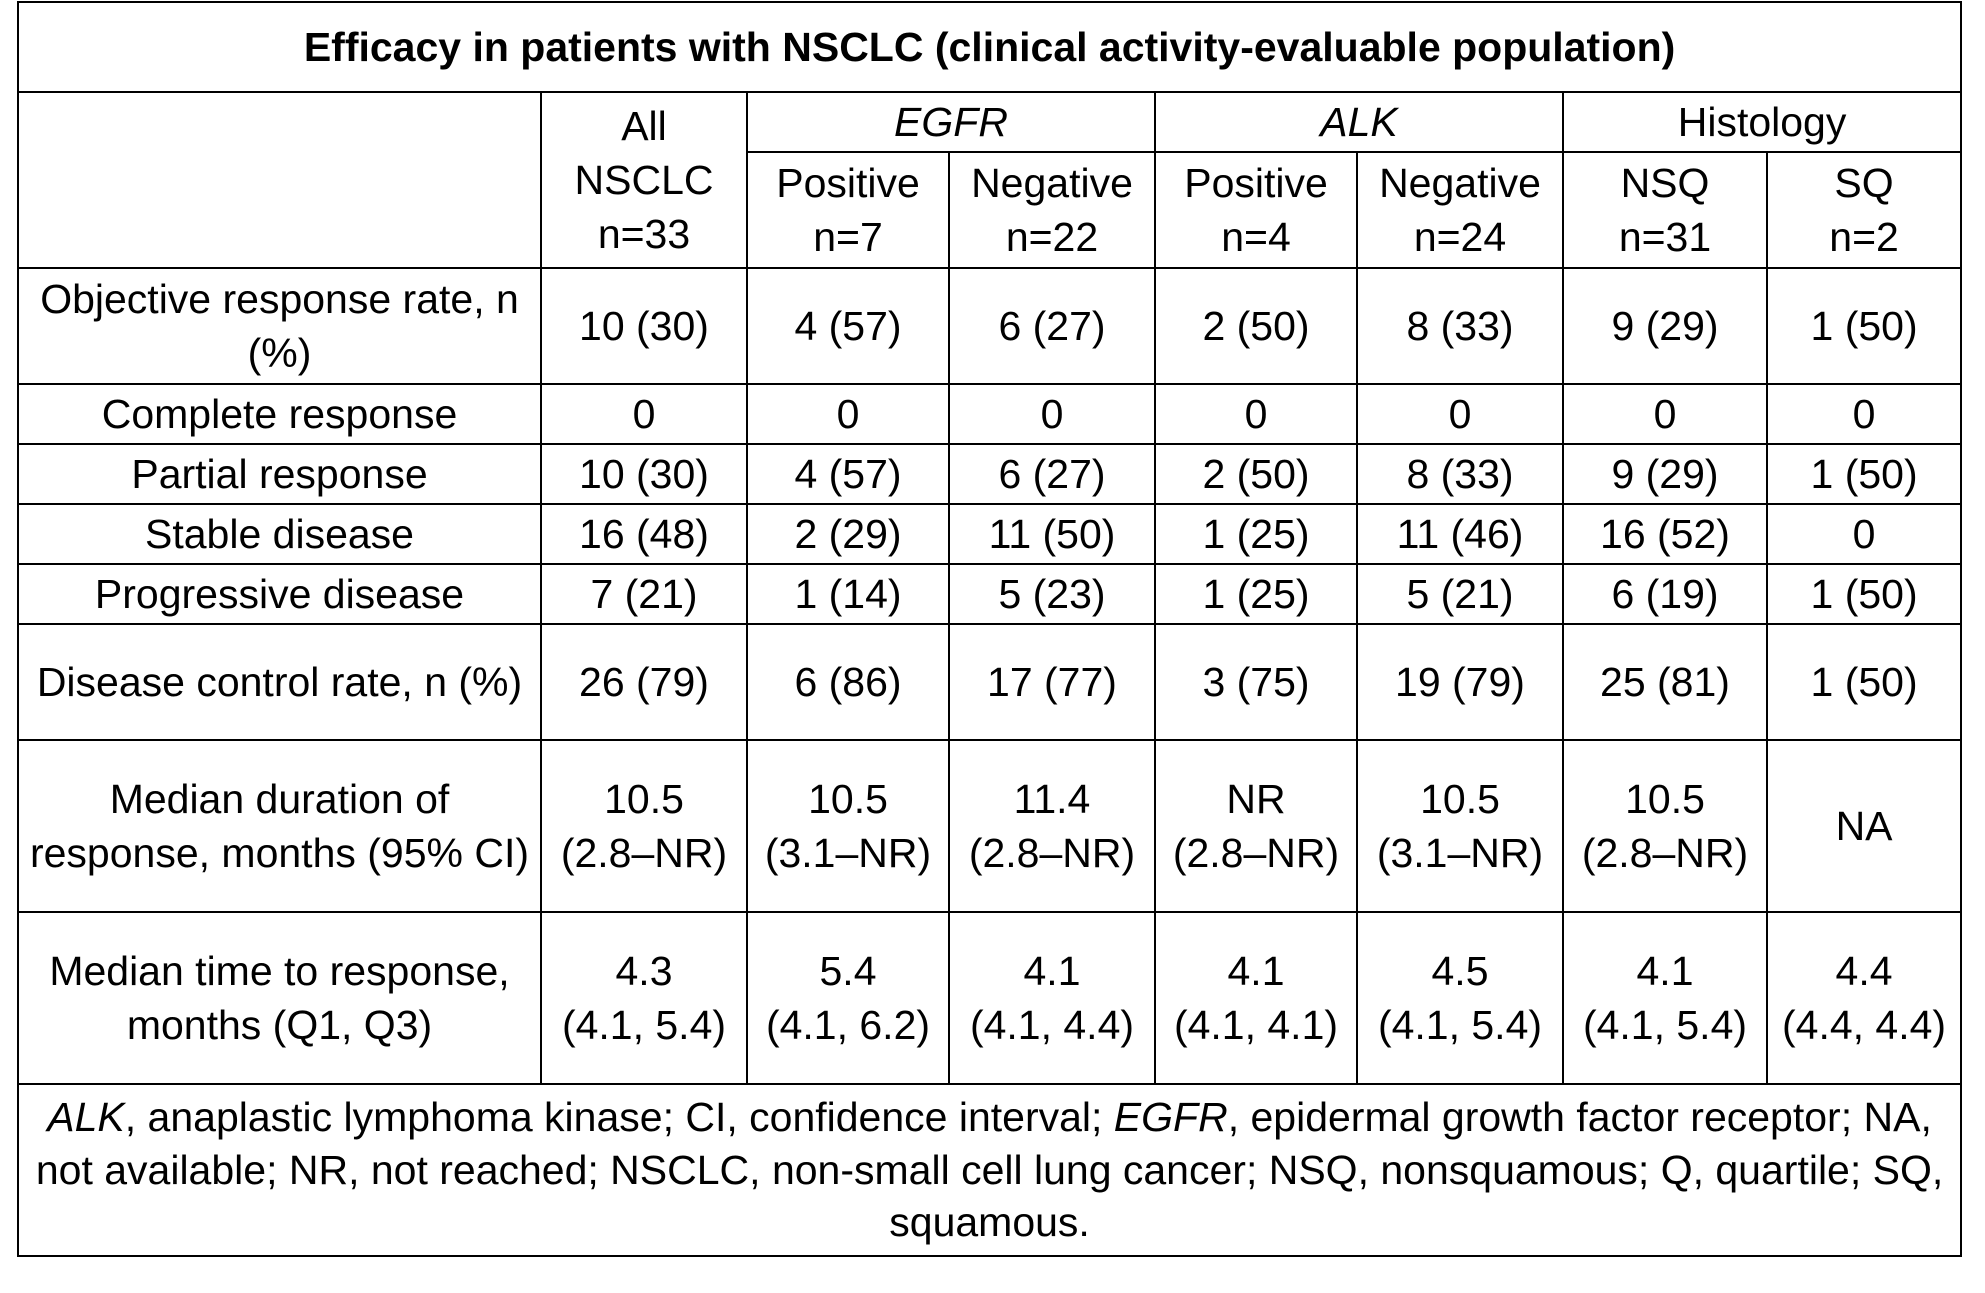 The width and height of the screenshot is (1985, 1293). I want to click on subheader-n: n=24, so click(1460, 237).